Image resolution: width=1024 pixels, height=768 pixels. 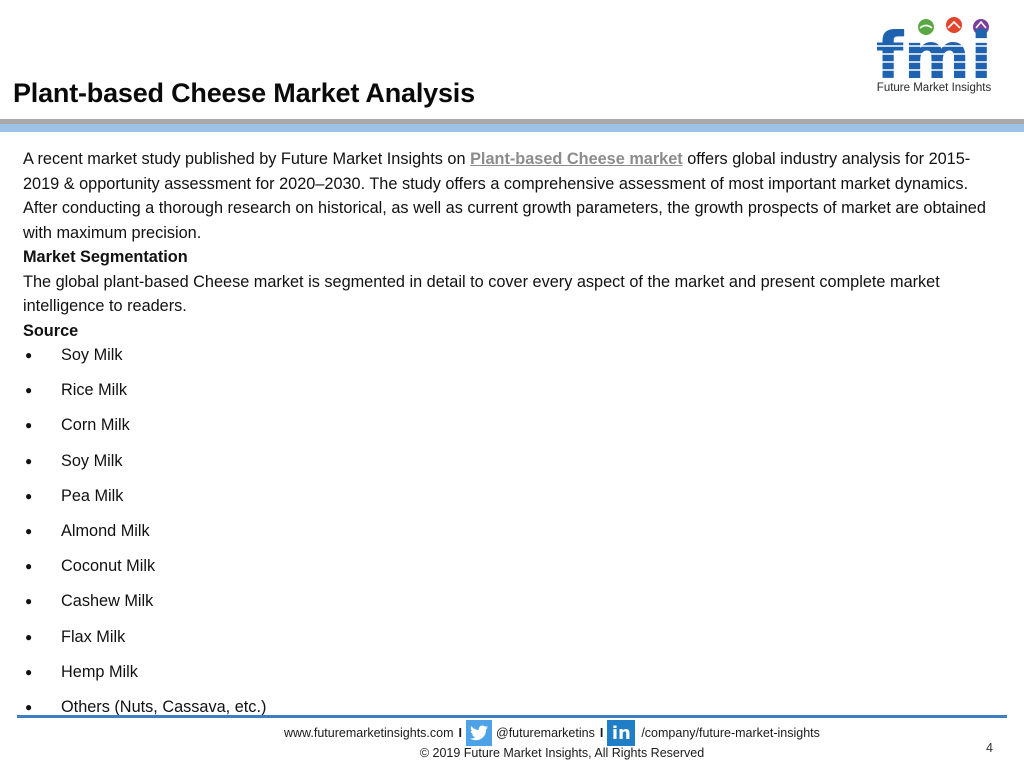 I want to click on page-number: 4, so click(x=989, y=748).